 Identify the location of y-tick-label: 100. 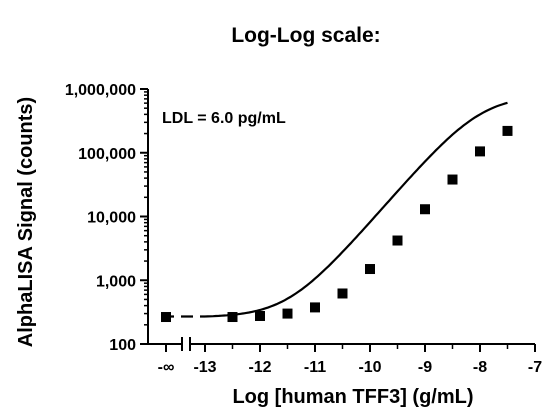
(122, 345).